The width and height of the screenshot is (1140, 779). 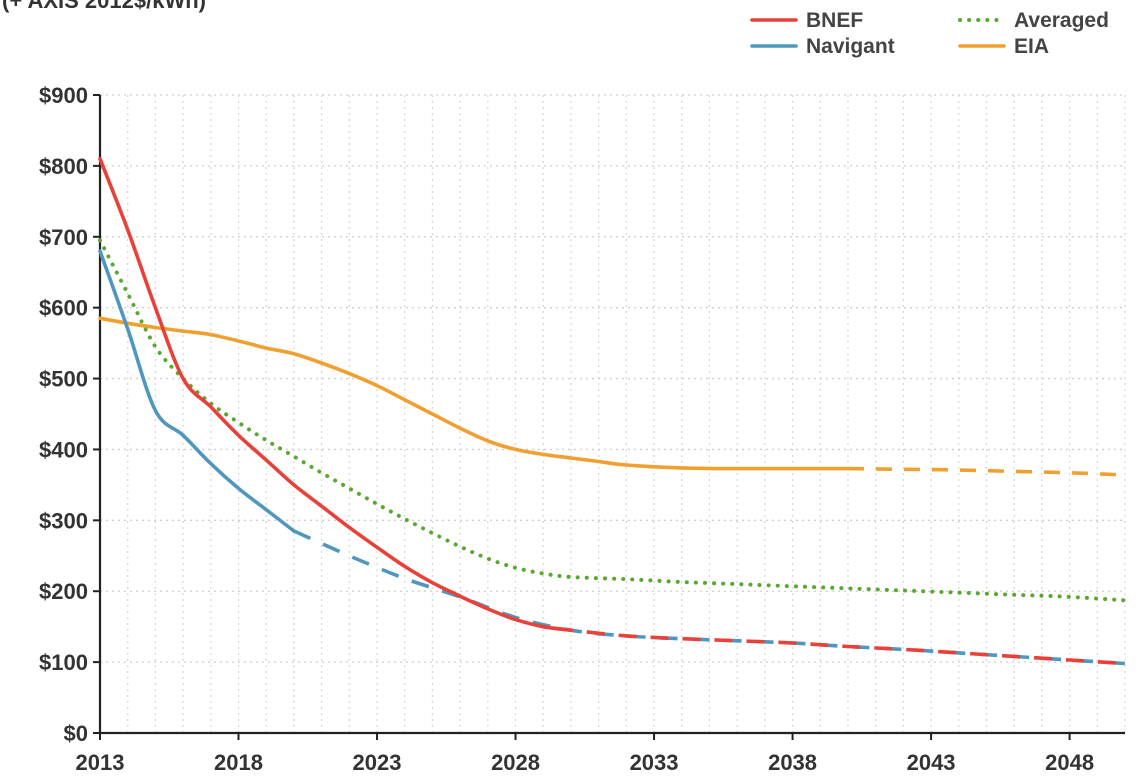 I want to click on legend-label-averaged: Averaged, so click(x=1061, y=20).